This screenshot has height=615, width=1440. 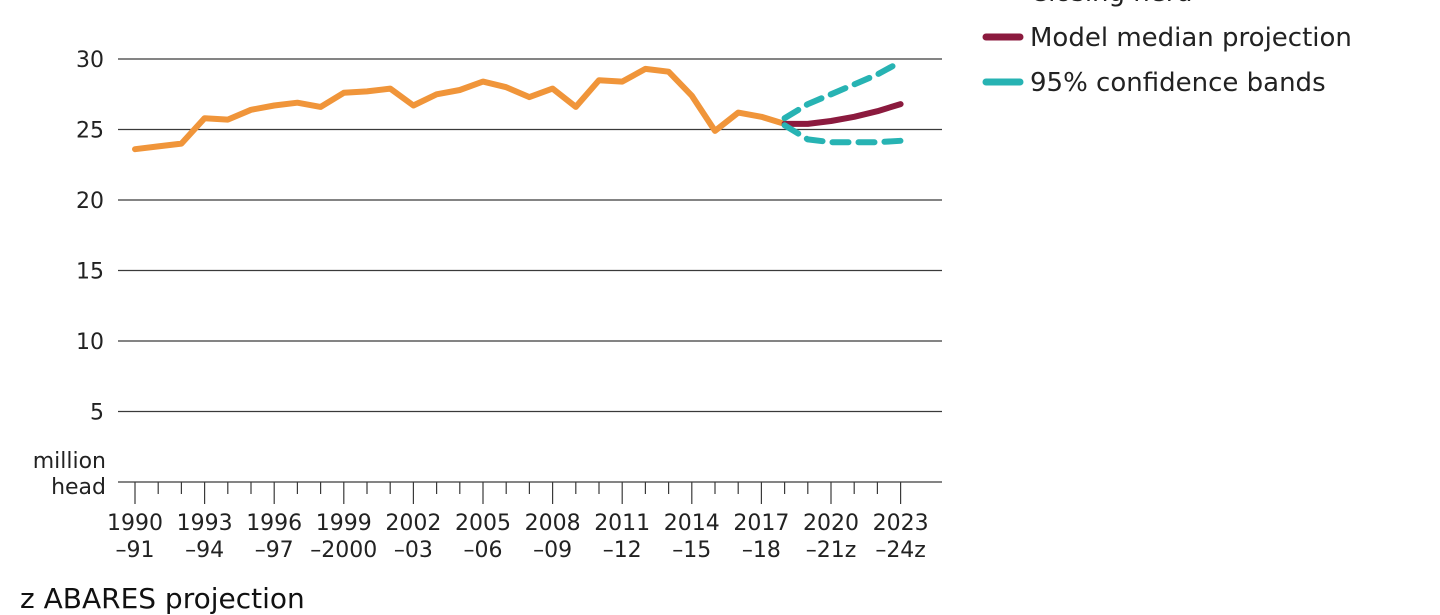 I want to click on x-tick-label-2014: 2014, so click(x=692, y=523).